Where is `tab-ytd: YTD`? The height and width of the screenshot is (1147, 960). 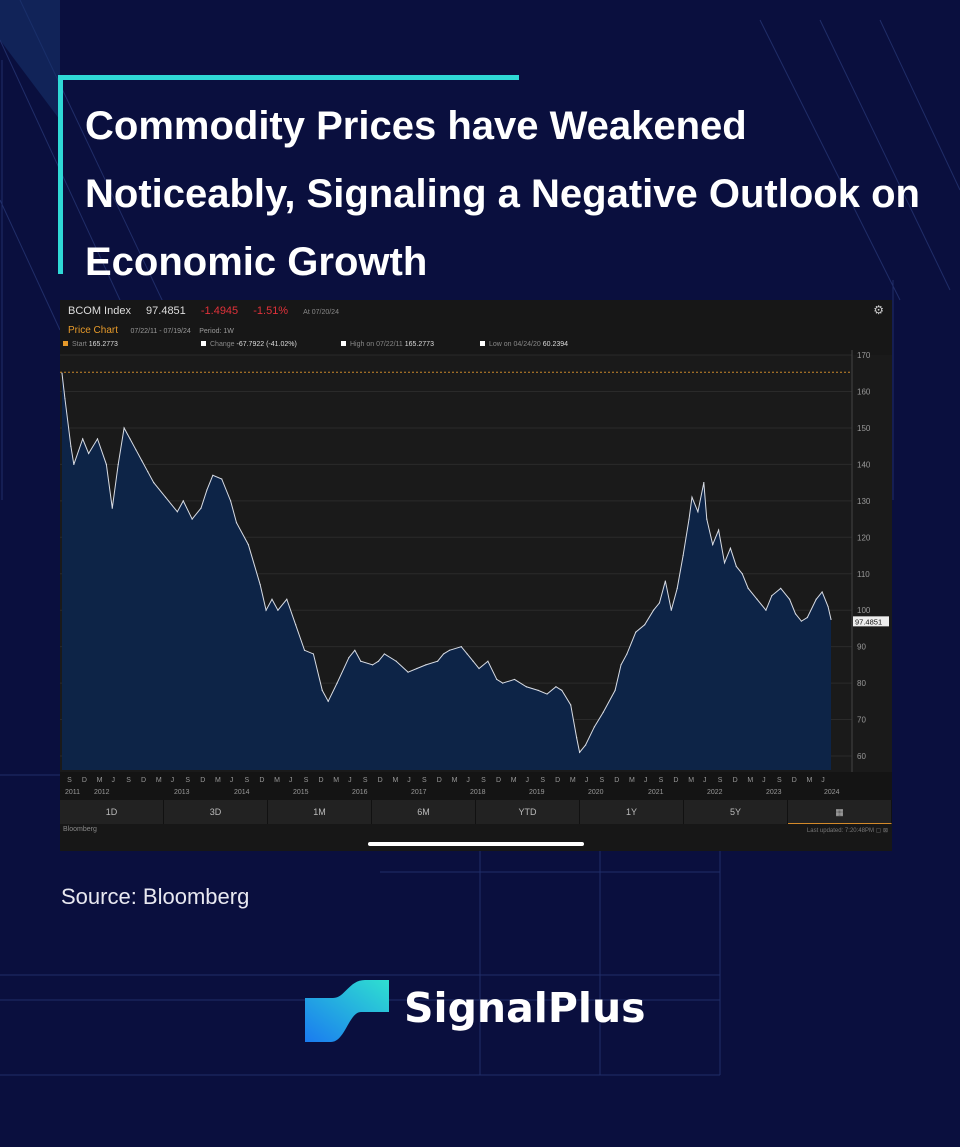 tab-ytd: YTD is located at coordinates (528, 812).